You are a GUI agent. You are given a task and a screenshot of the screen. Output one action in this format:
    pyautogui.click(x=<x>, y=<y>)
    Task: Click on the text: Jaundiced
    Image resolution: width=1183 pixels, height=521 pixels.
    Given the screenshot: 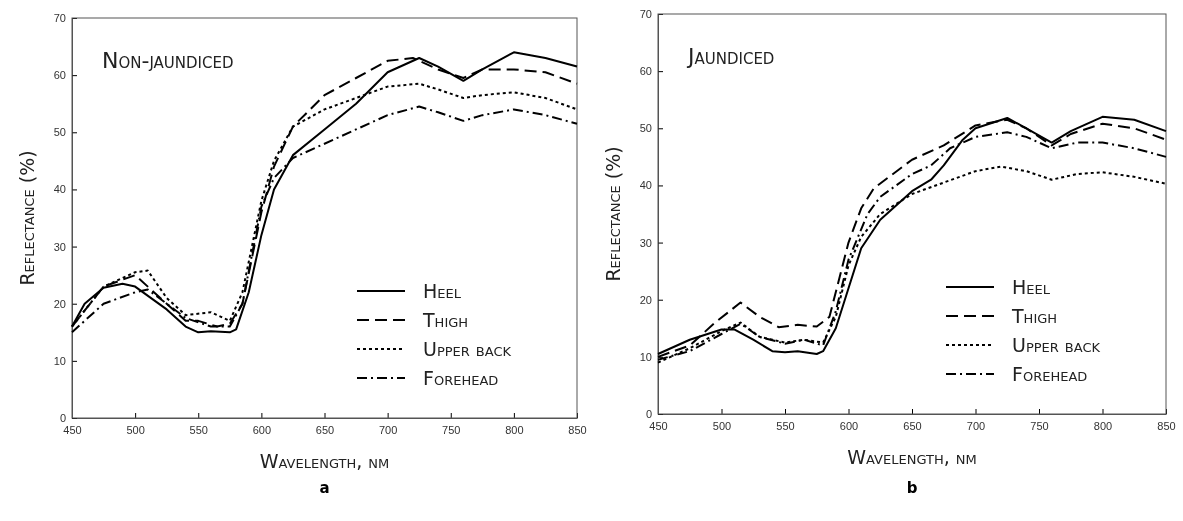 What is the action you would take?
    pyautogui.click(x=730, y=56)
    